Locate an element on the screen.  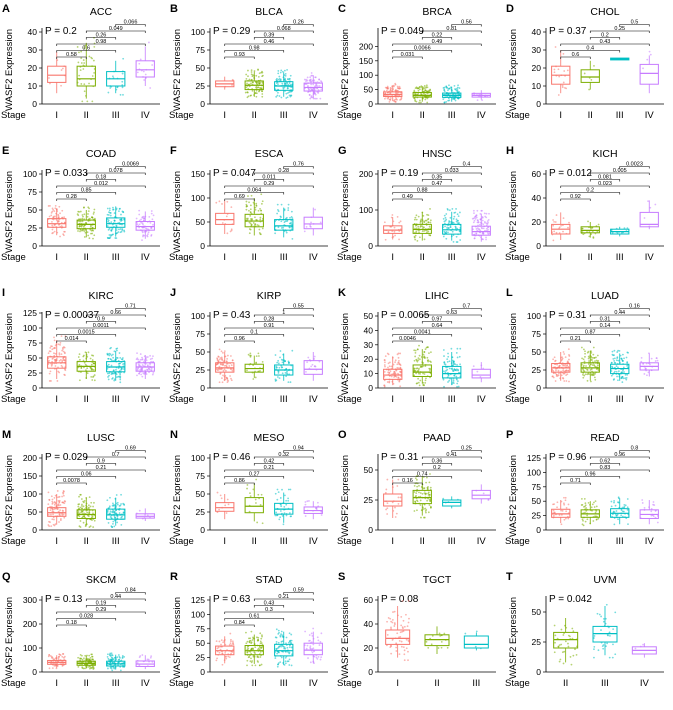
panel-title: BLCA is located at coordinates (268, 12).